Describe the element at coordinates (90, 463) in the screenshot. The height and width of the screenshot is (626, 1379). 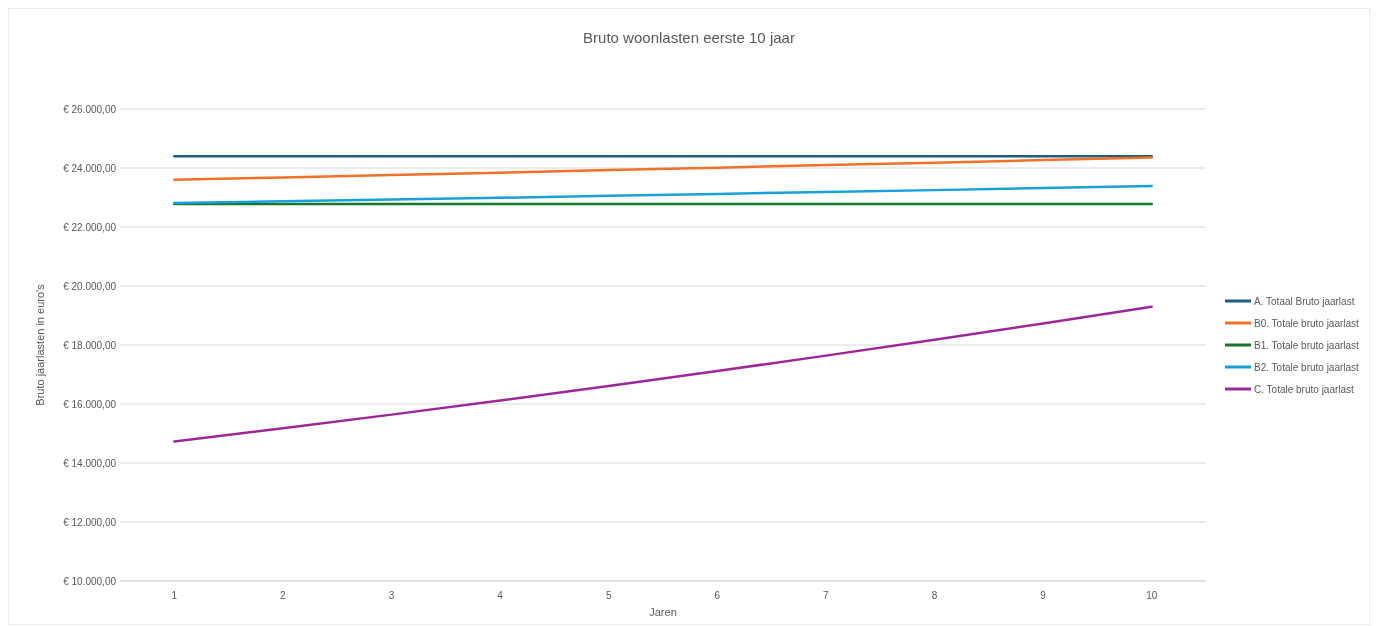
I see `y-tick-label: € 14.000,00` at that location.